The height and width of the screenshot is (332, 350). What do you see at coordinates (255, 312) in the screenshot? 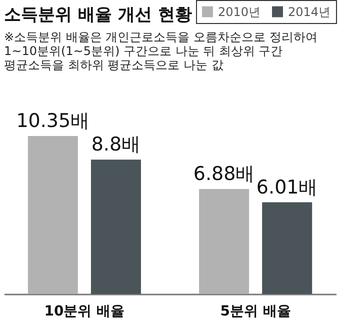
I see `x-tick-label: 5분위 배율` at bounding box center [255, 312].